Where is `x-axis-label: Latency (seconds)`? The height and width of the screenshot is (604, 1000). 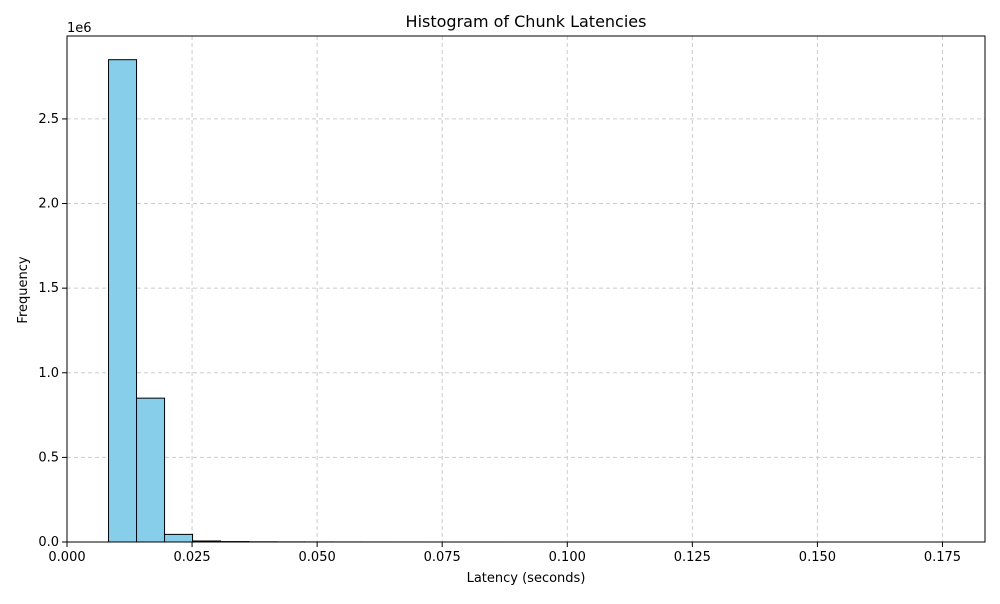
x-axis-label: Latency (seconds) is located at coordinates (526, 578).